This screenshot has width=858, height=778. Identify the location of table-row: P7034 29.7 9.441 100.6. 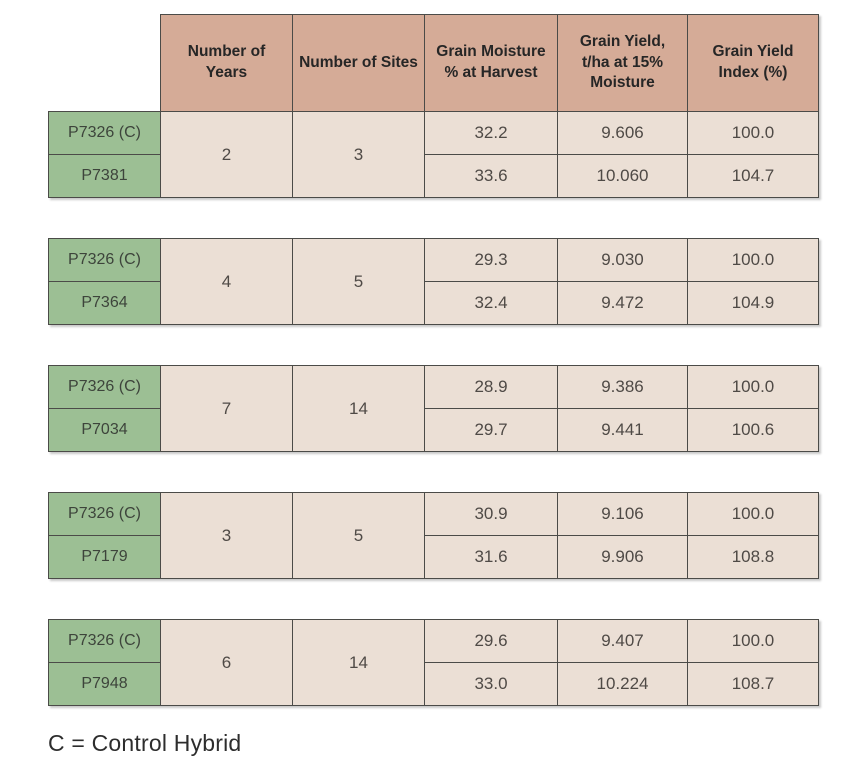
(433, 430).